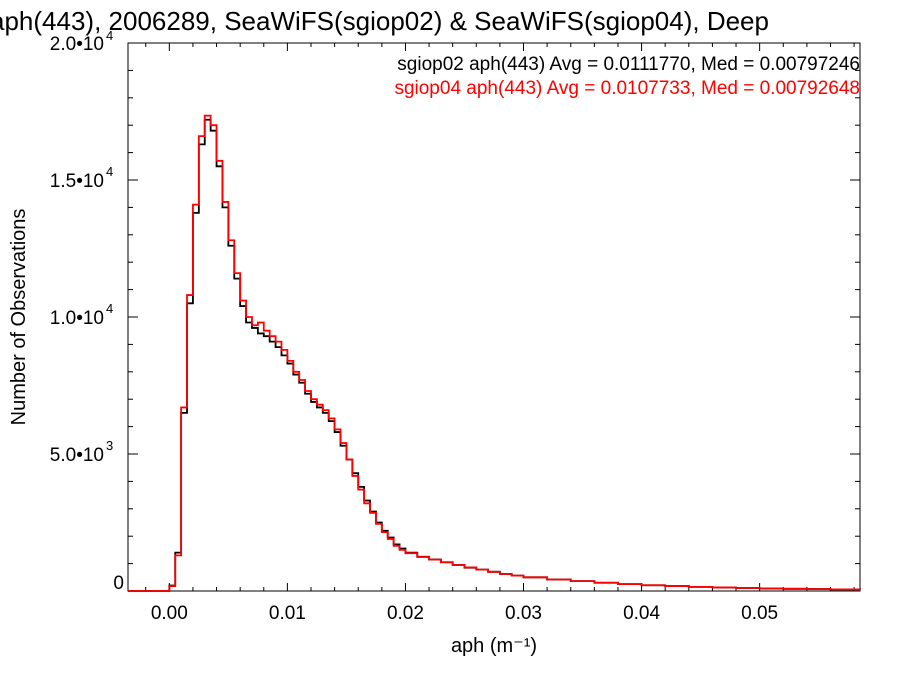 The width and height of the screenshot is (900, 675). What do you see at coordinates (169, 613) in the screenshot?
I see `x-tick-label: 0.00` at bounding box center [169, 613].